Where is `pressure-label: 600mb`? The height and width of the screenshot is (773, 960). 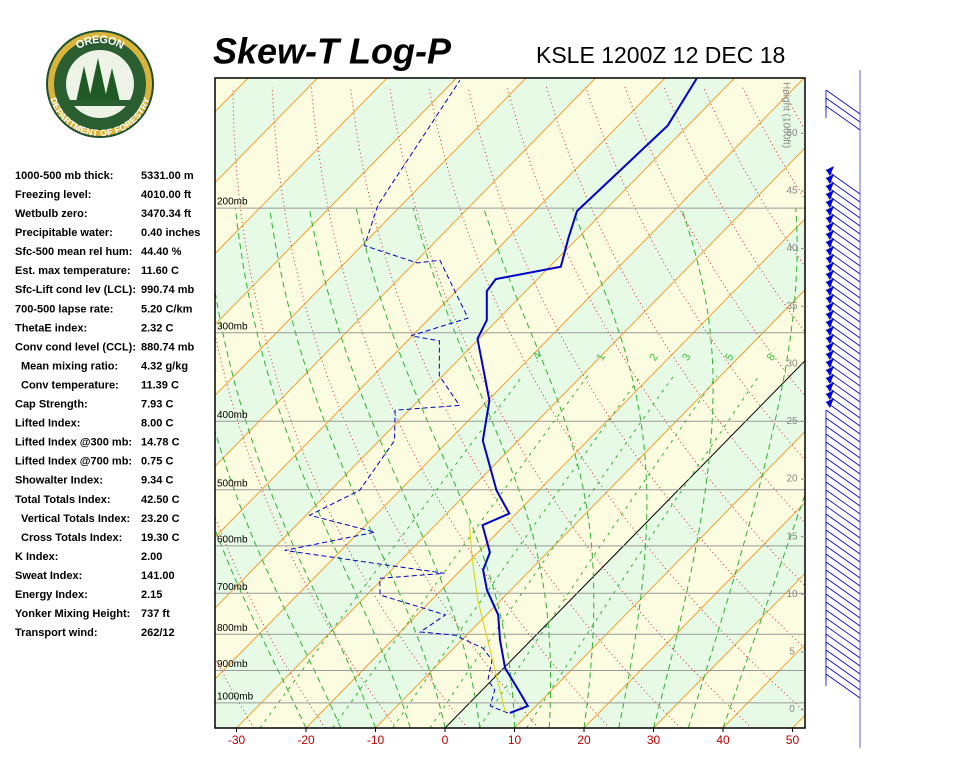 pressure-label: 600mb is located at coordinates (232, 540).